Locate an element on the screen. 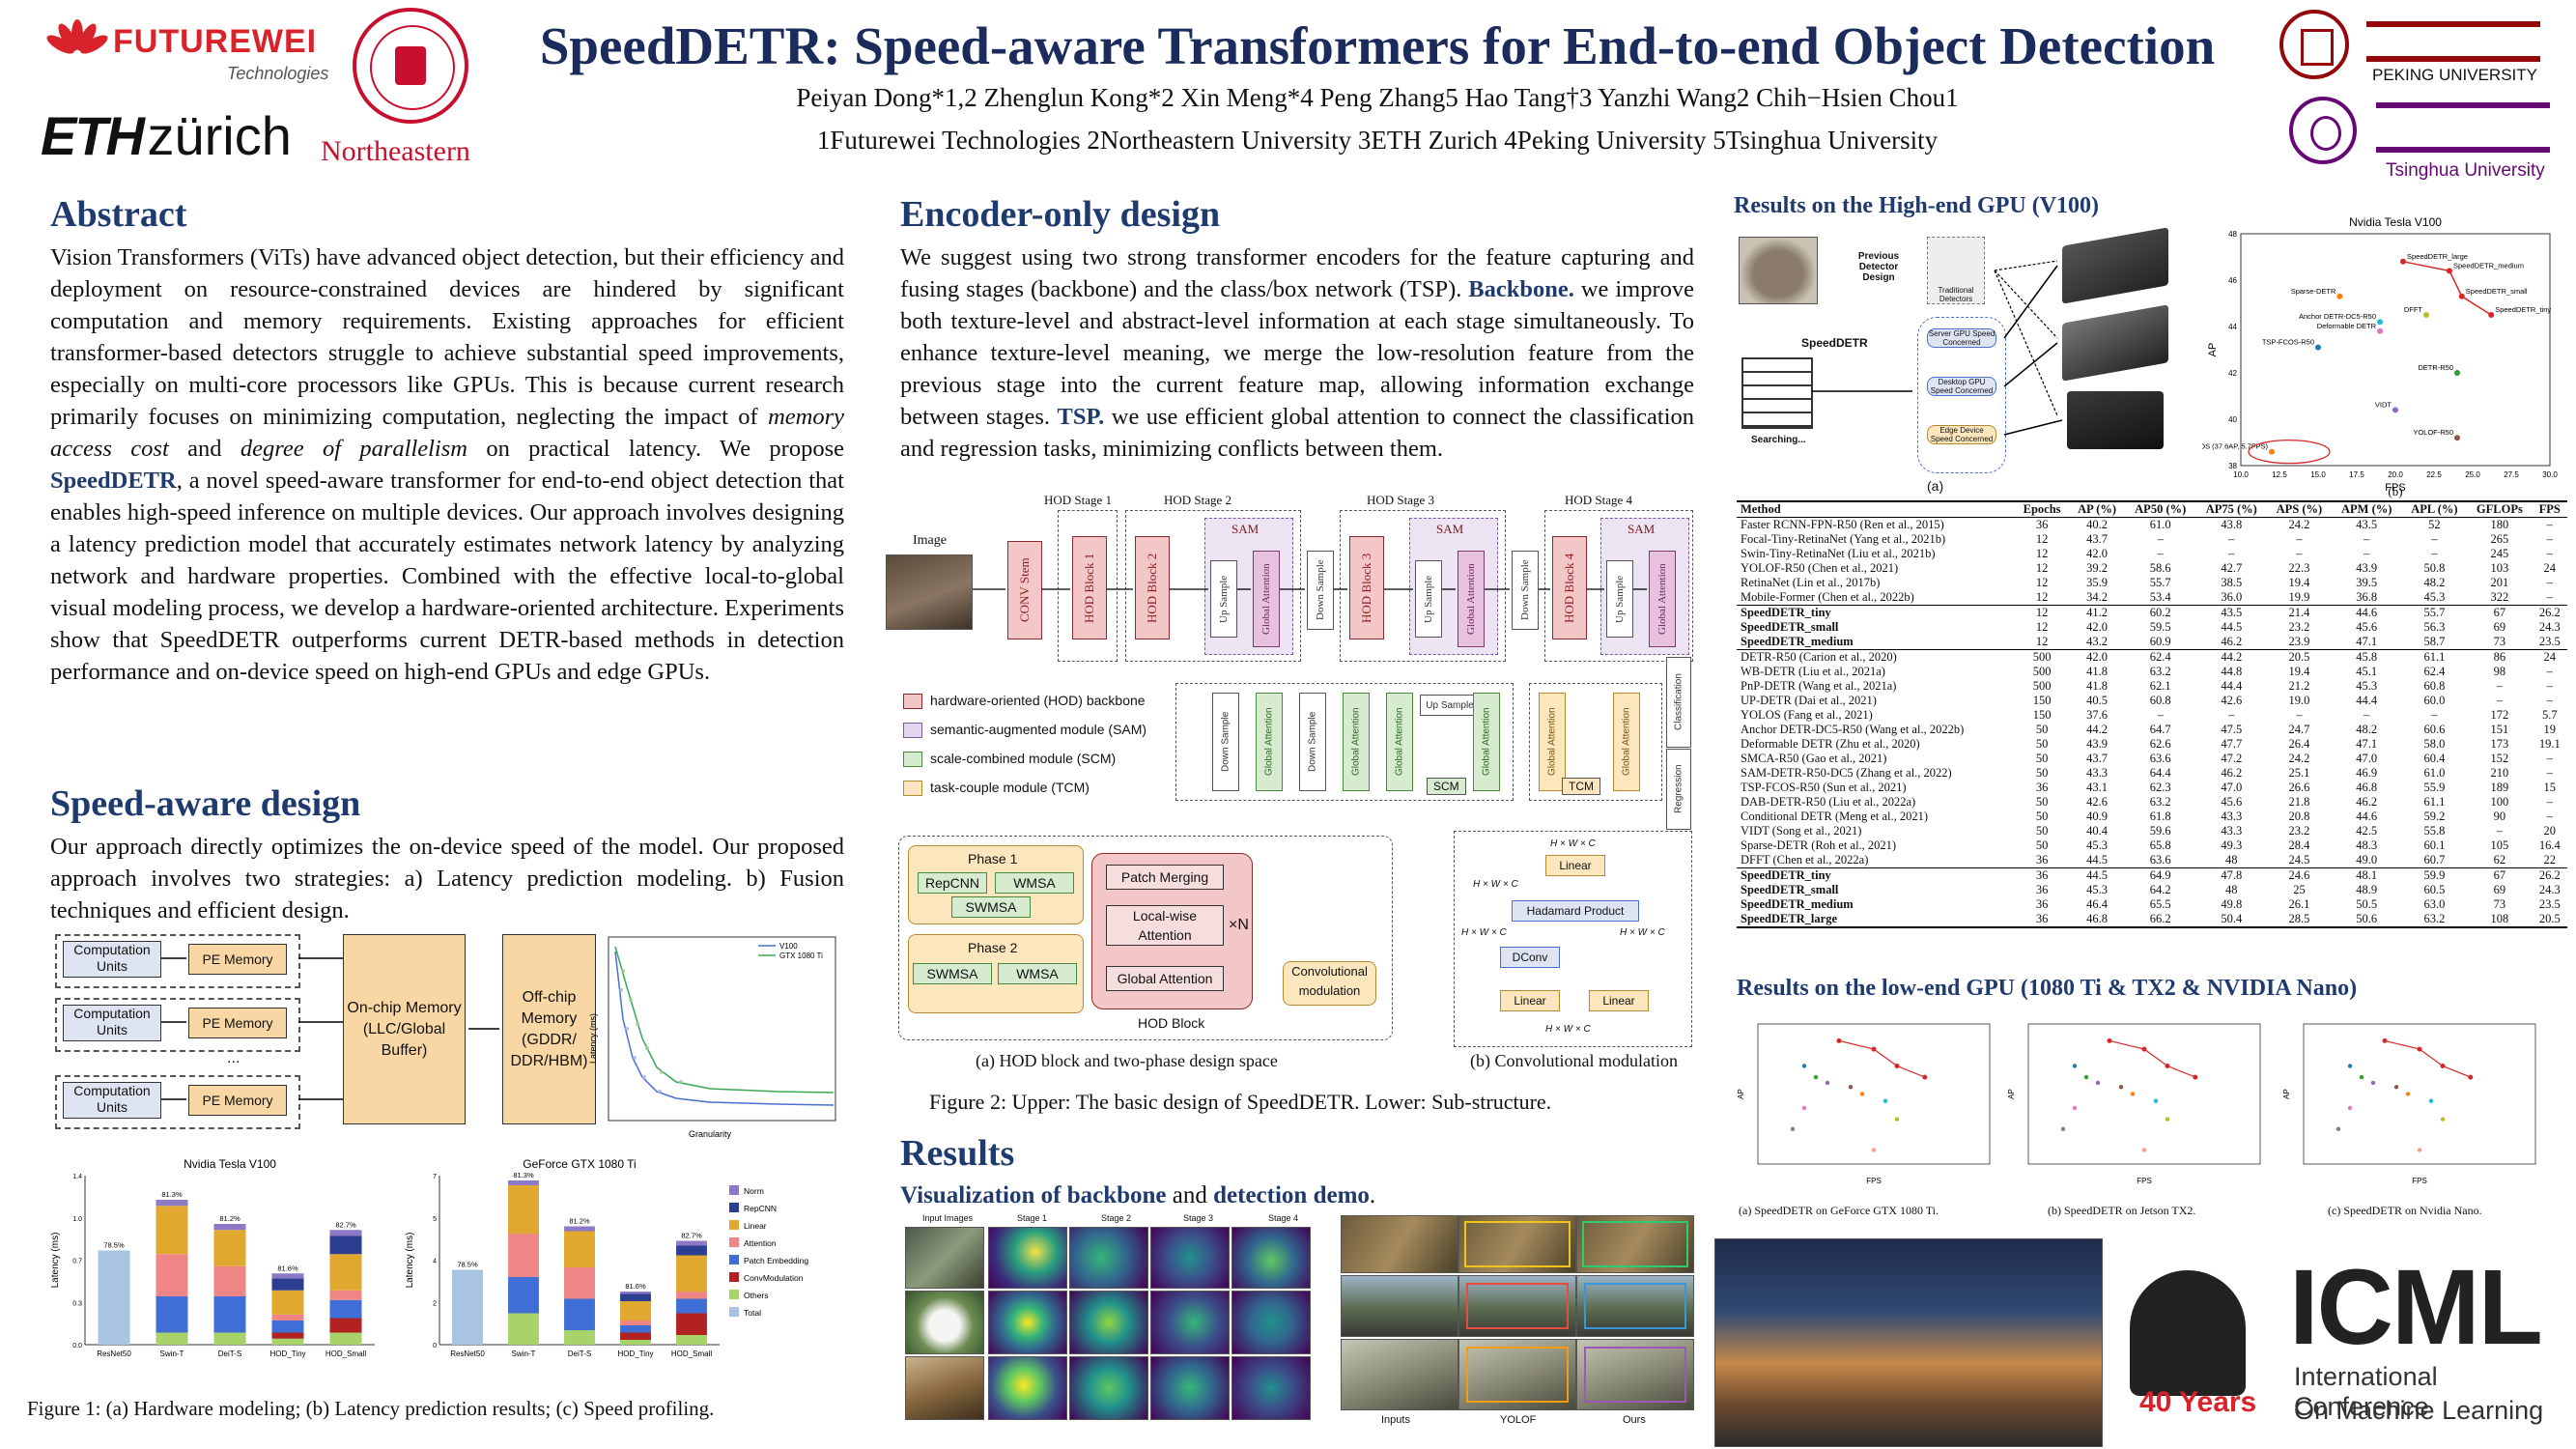 This screenshot has height=1449, width=2576. table-cell: SpeedDETR_tiny is located at coordinates (1876, 875).